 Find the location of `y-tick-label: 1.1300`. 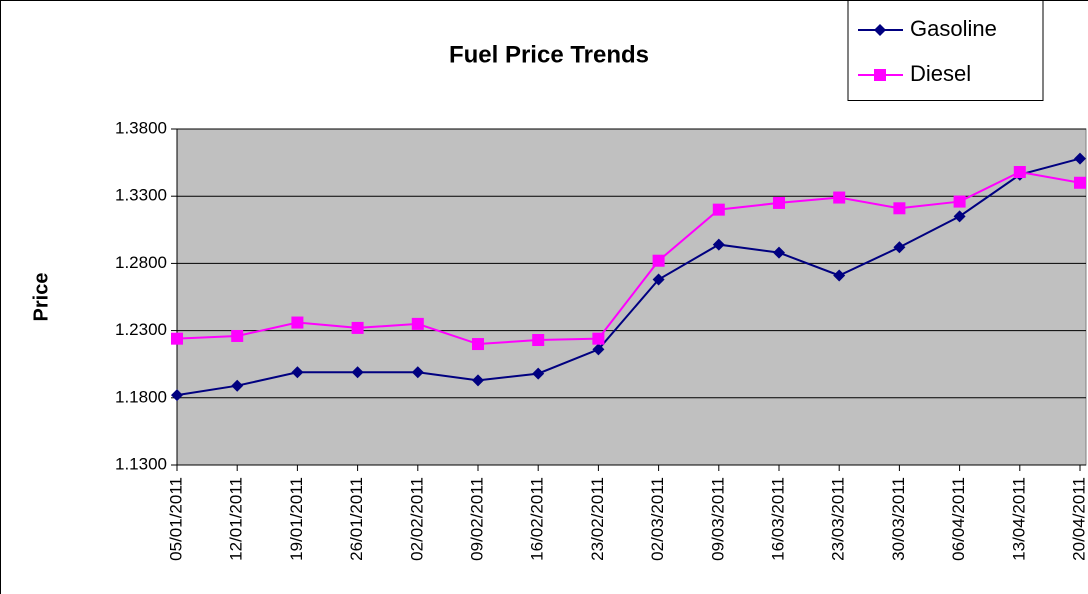

y-tick-label: 1.1300 is located at coordinates (141, 463).